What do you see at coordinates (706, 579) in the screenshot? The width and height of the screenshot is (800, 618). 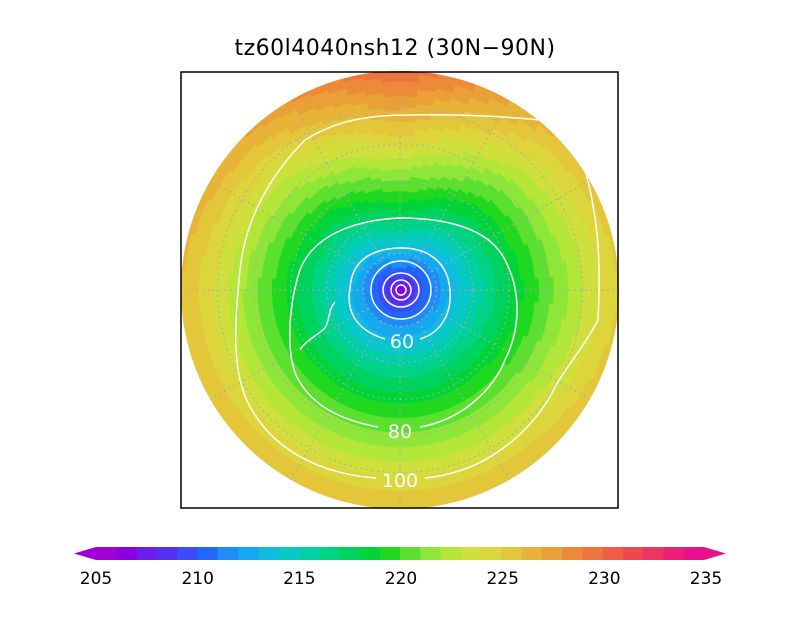 I see `colorbar-tick-label: 235` at bounding box center [706, 579].